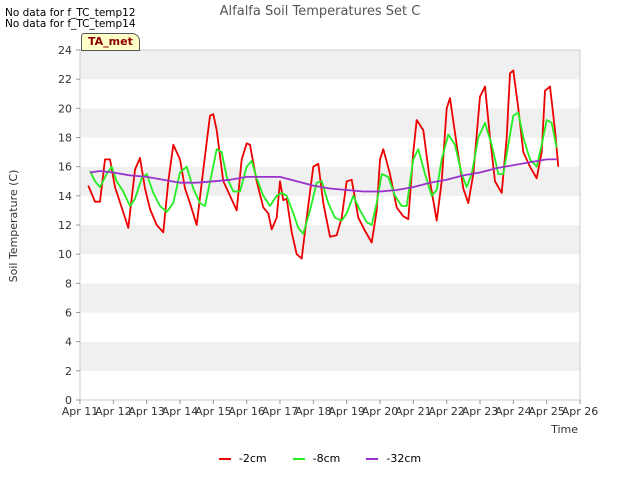 The width and height of the screenshot is (640, 480). What do you see at coordinates (65, 254) in the screenshot?
I see `y-tick-label: 10` at bounding box center [65, 254].